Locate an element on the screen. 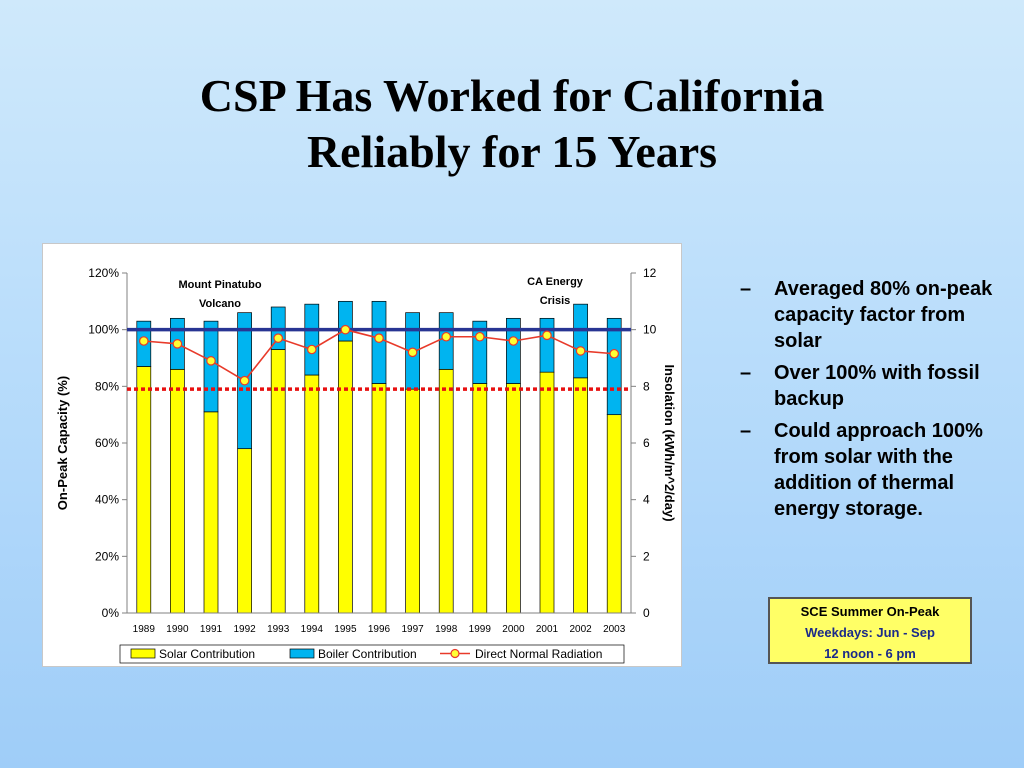 The width and height of the screenshot is (1024, 768). annotation-energy-crisis-line2: Crisis is located at coordinates (555, 301).